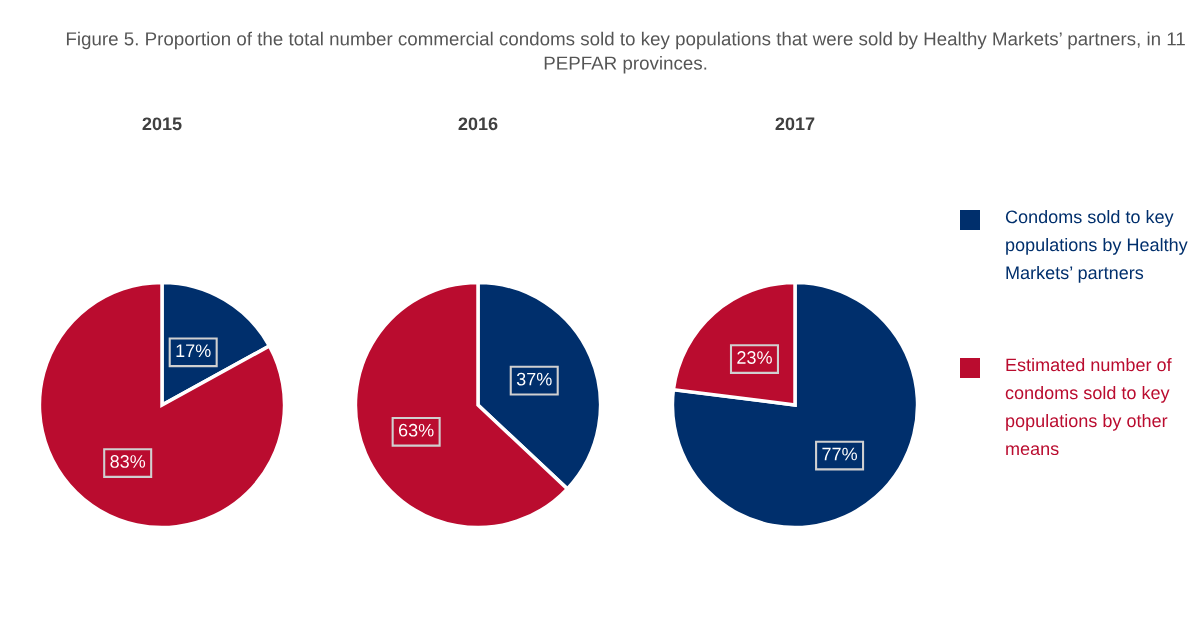 The height and width of the screenshot is (634, 1203). What do you see at coordinates (534, 379) in the screenshot?
I see `data-label: 37%` at bounding box center [534, 379].